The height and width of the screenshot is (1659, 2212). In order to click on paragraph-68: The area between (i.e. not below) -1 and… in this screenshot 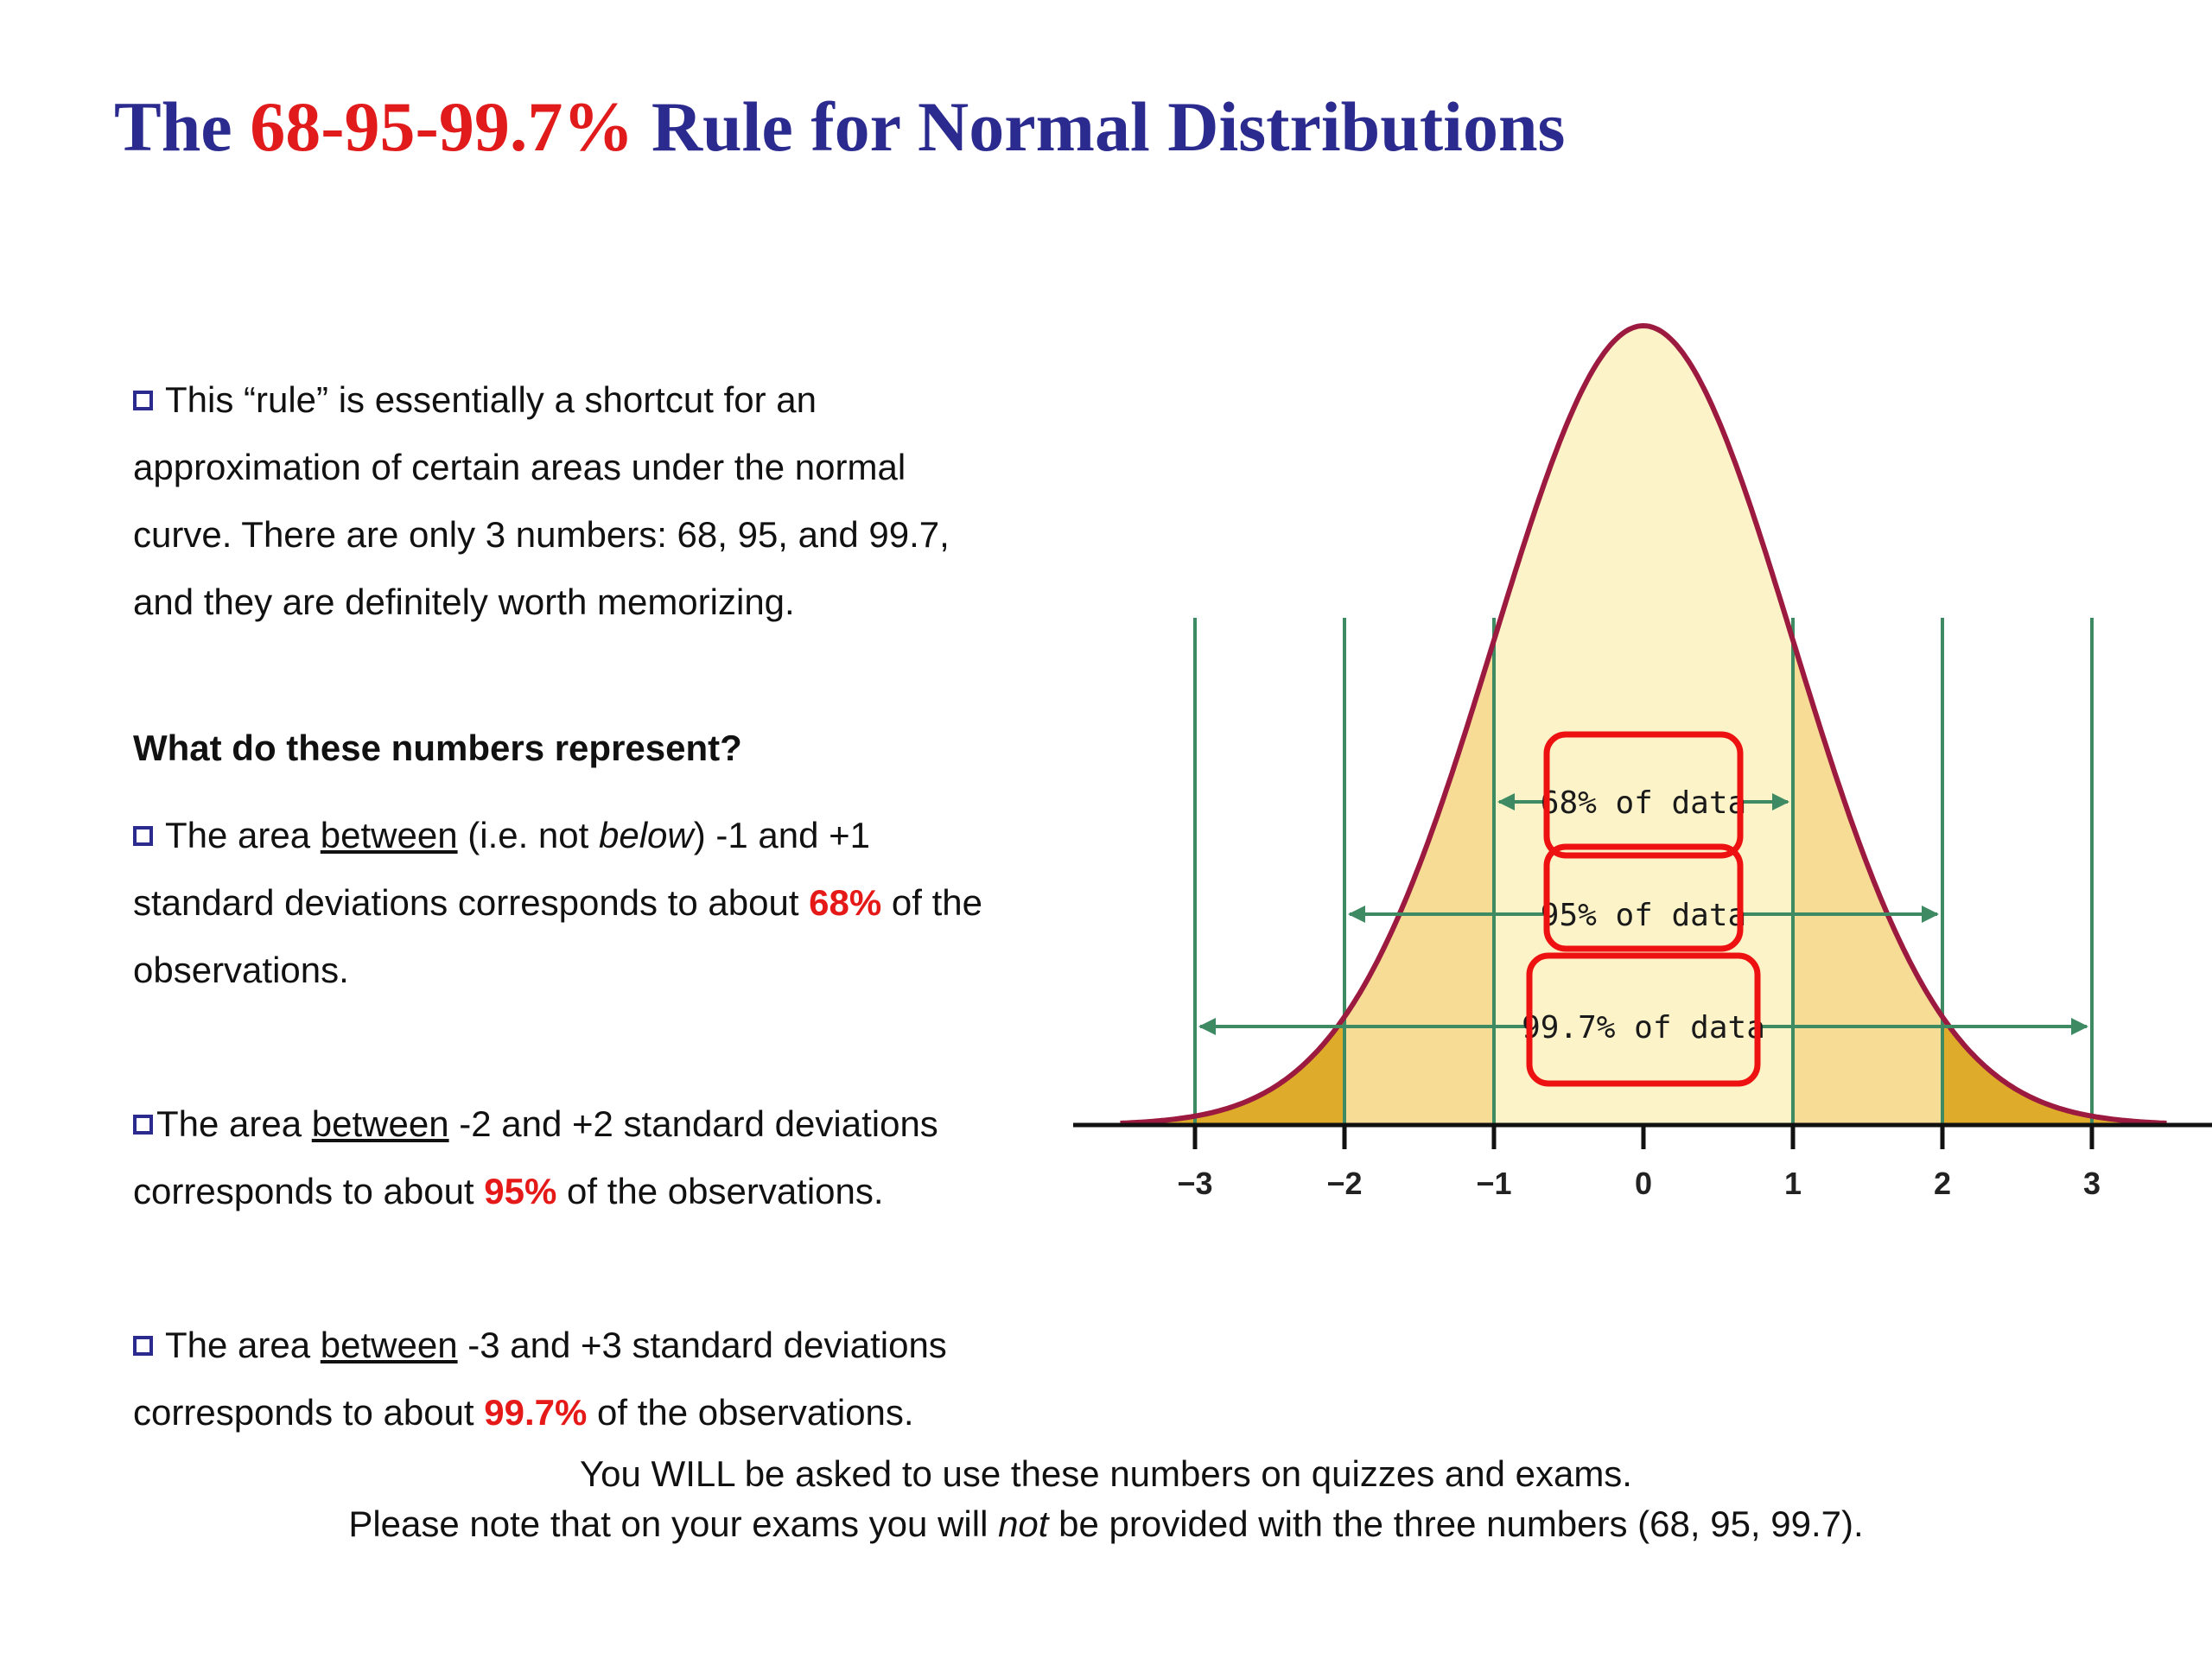, I will do `click(557, 903)`.